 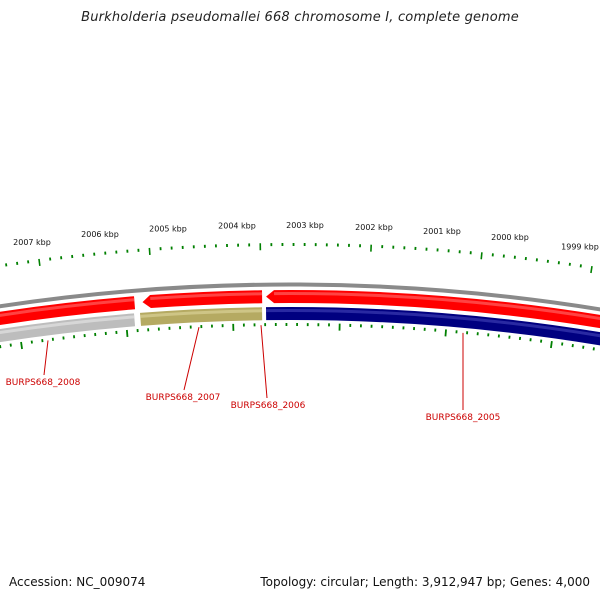 I want to click on scale-label: 2007 kbp, so click(x=32, y=242).